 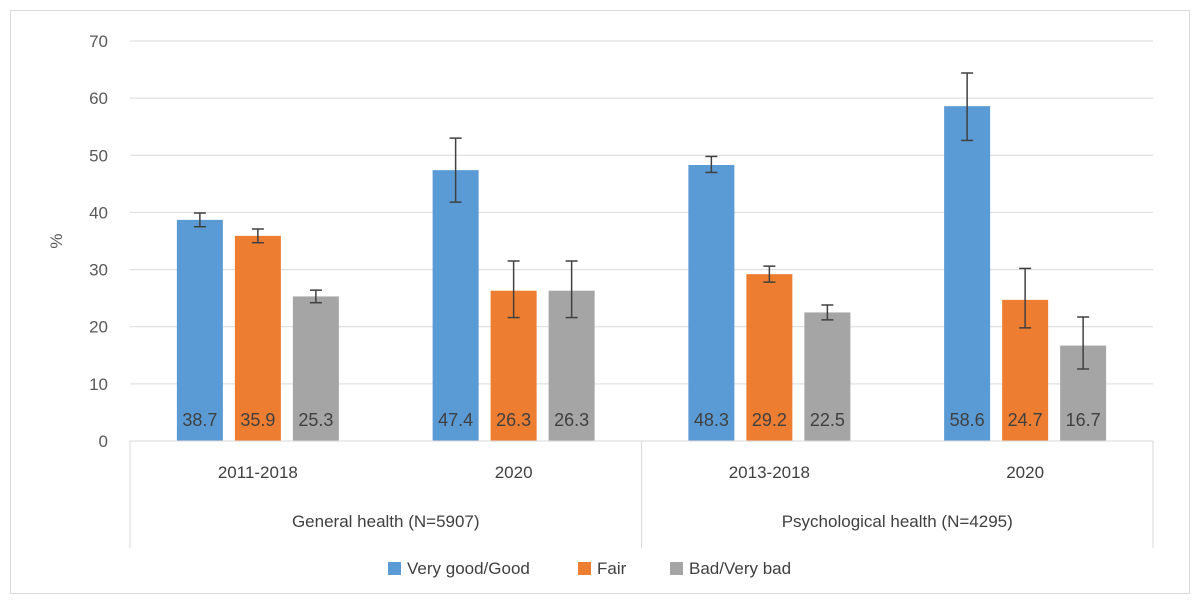 I want to click on y-tick-label: 40, so click(x=98, y=212).